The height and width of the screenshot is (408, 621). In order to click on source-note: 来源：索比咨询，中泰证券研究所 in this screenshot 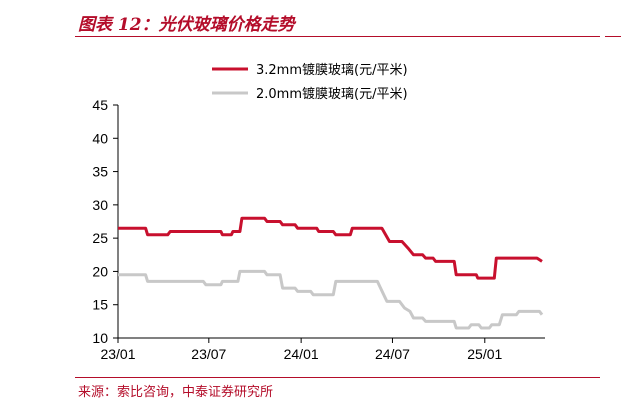, I will do `click(176, 392)`.